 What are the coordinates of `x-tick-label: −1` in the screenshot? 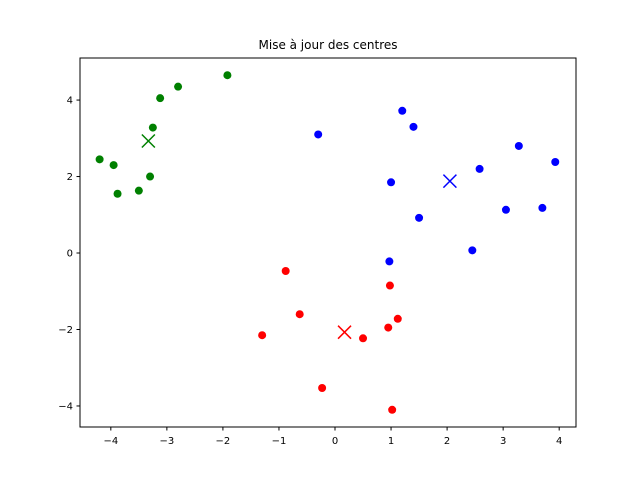 It's located at (279, 441).